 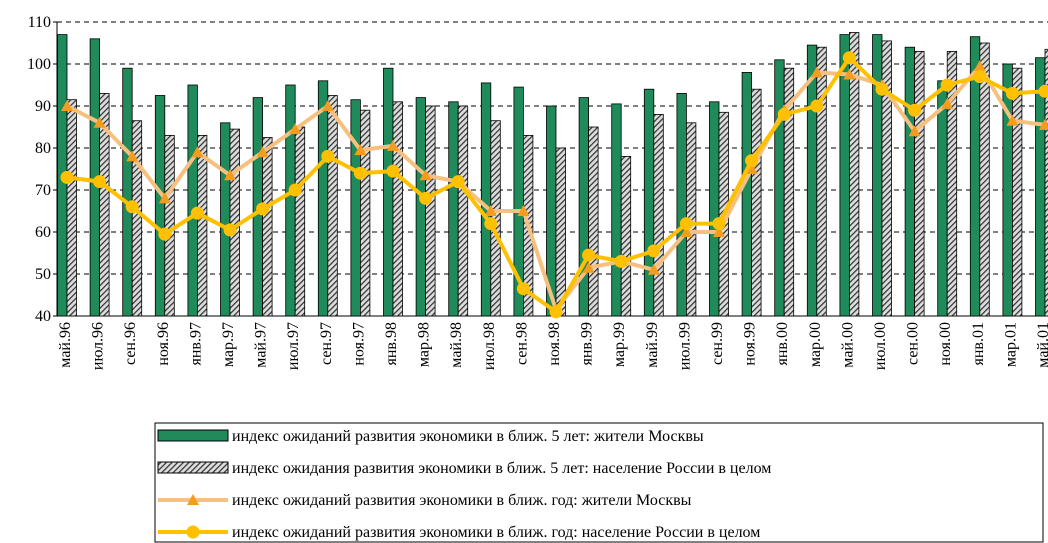 What do you see at coordinates (945, 344) in the screenshot?
I see `x-tick-label: ноя.00` at bounding box center [945, 344].